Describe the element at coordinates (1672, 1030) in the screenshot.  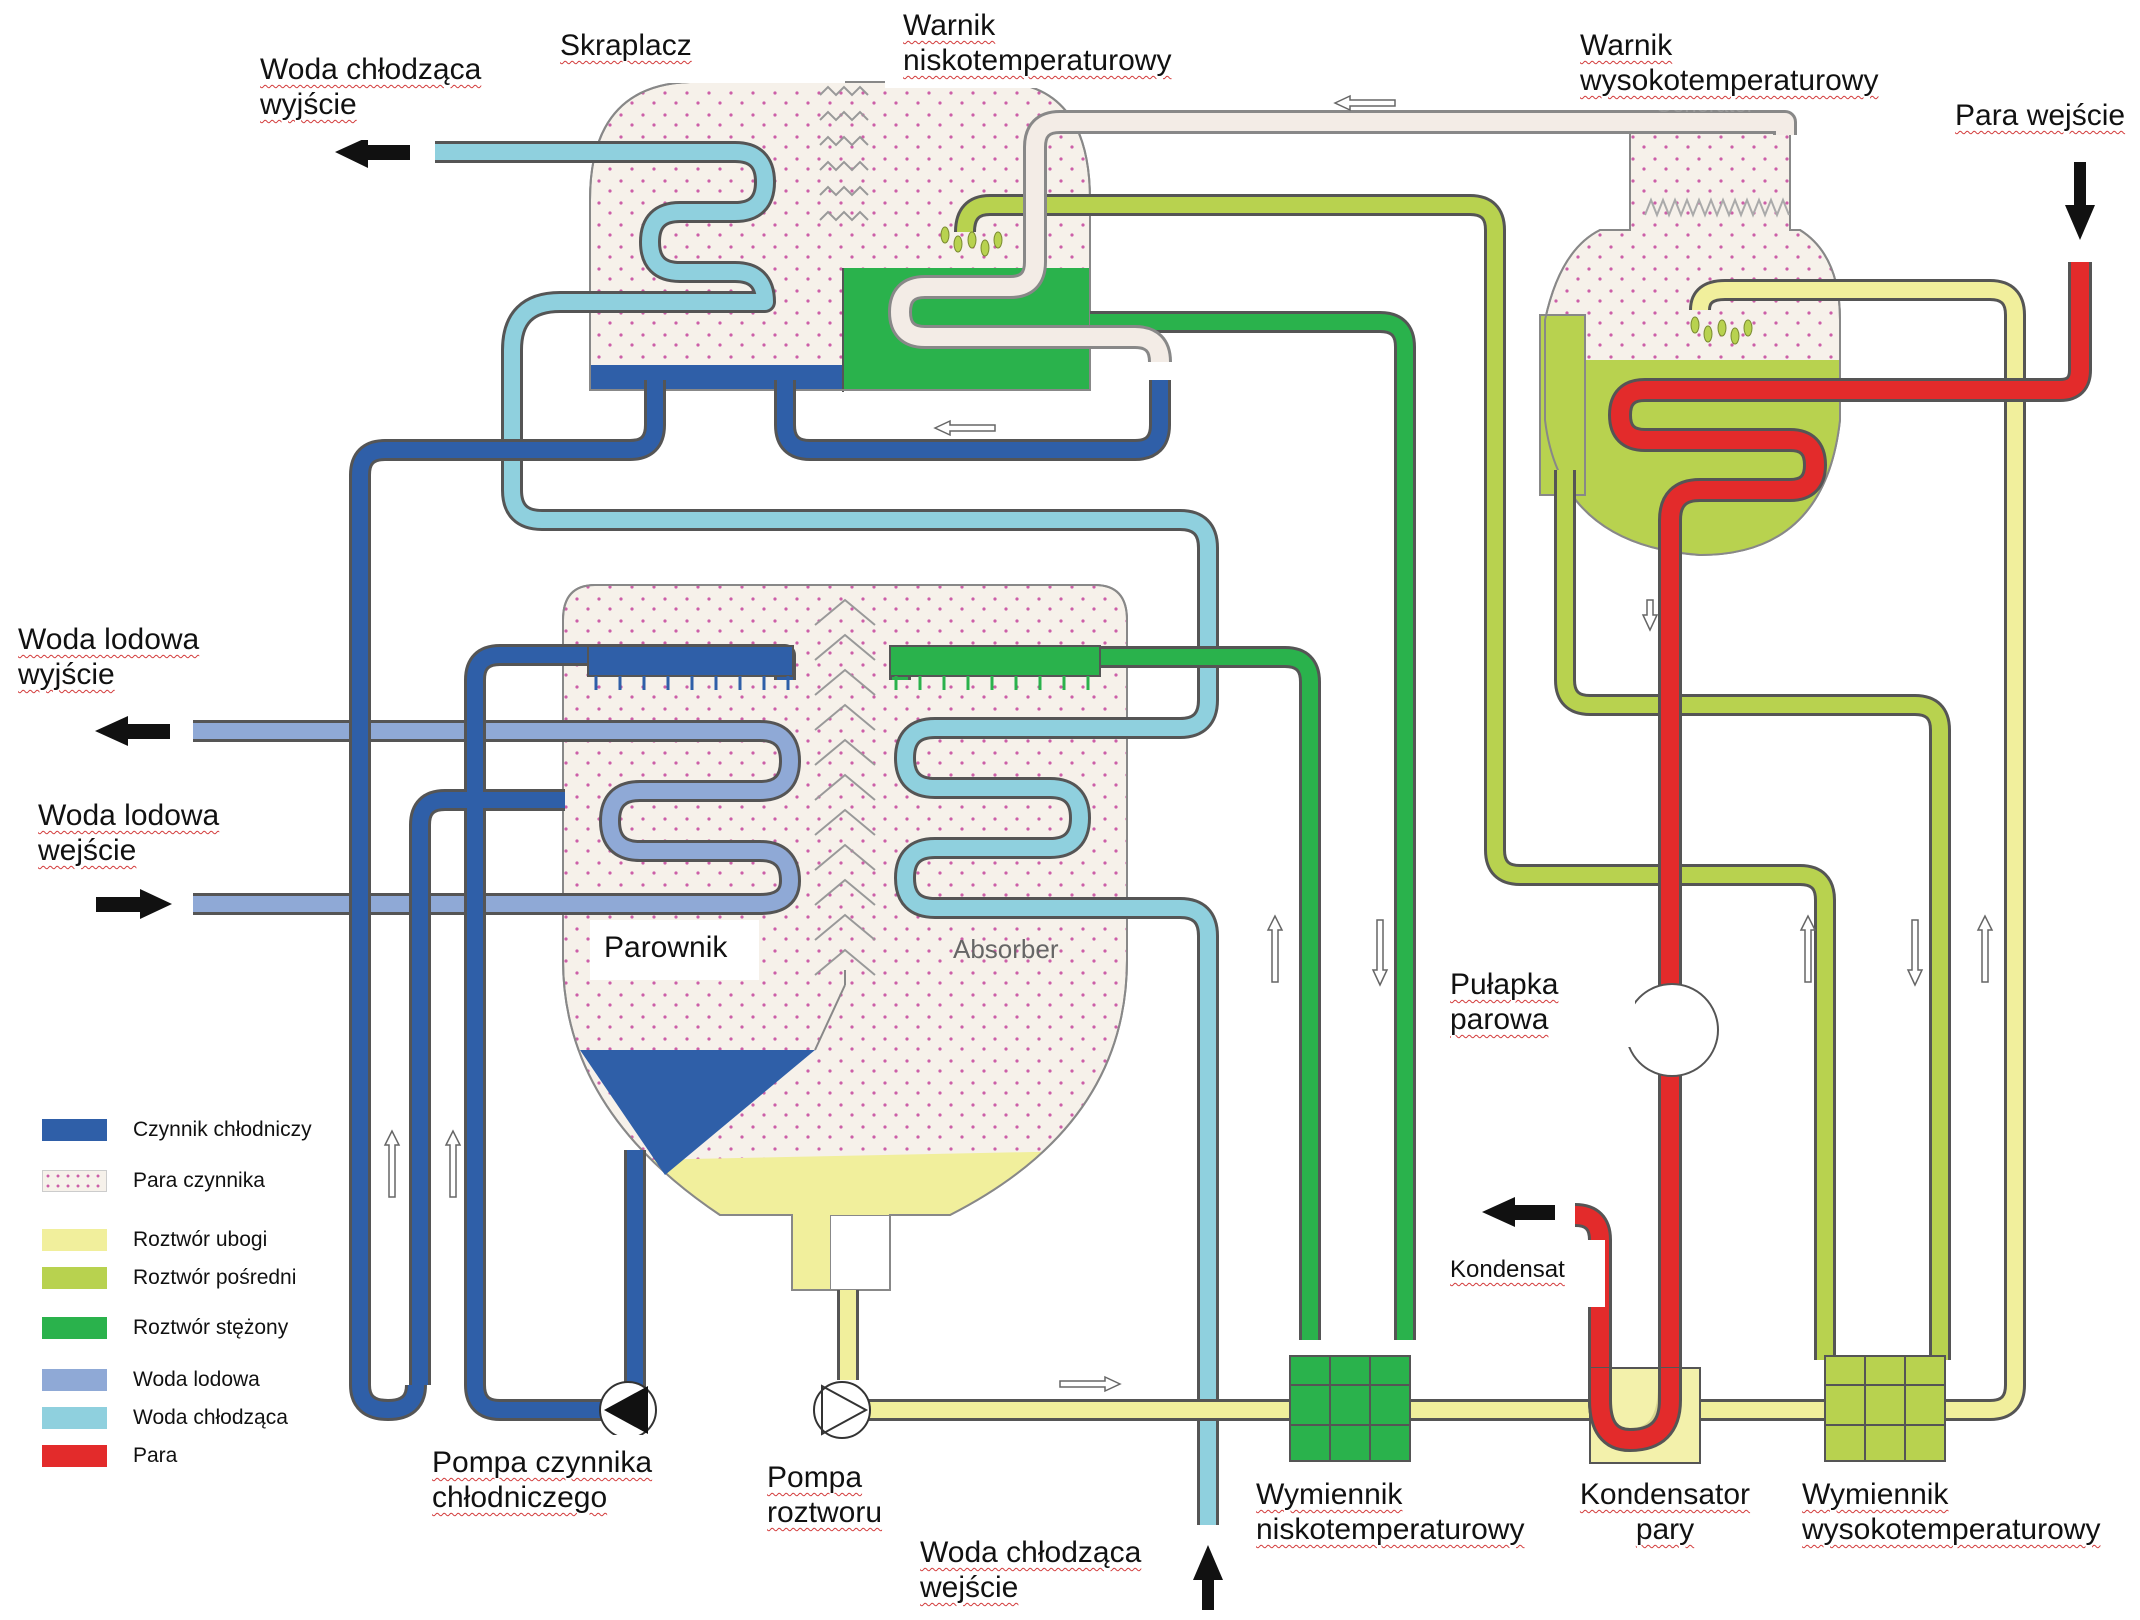
I see `steam-trap-icon` at that location.